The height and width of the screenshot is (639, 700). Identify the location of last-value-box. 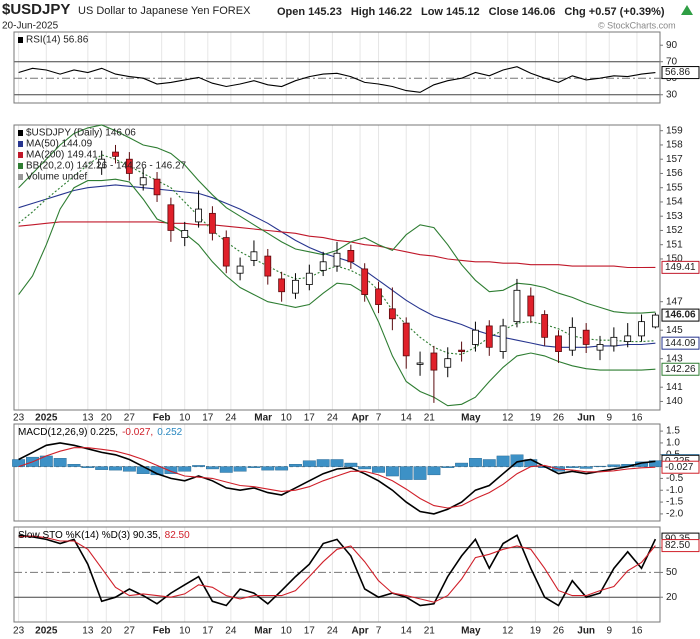
(680, 315).